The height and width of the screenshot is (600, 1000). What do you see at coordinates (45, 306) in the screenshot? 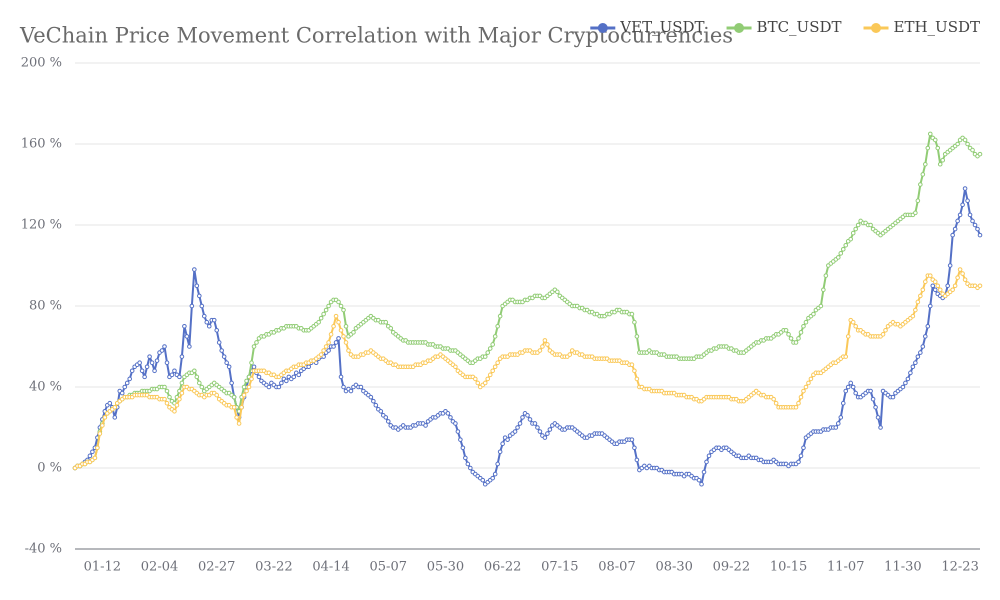
I see `y-tick-label: 80 %` at bounding box center [45, 306].